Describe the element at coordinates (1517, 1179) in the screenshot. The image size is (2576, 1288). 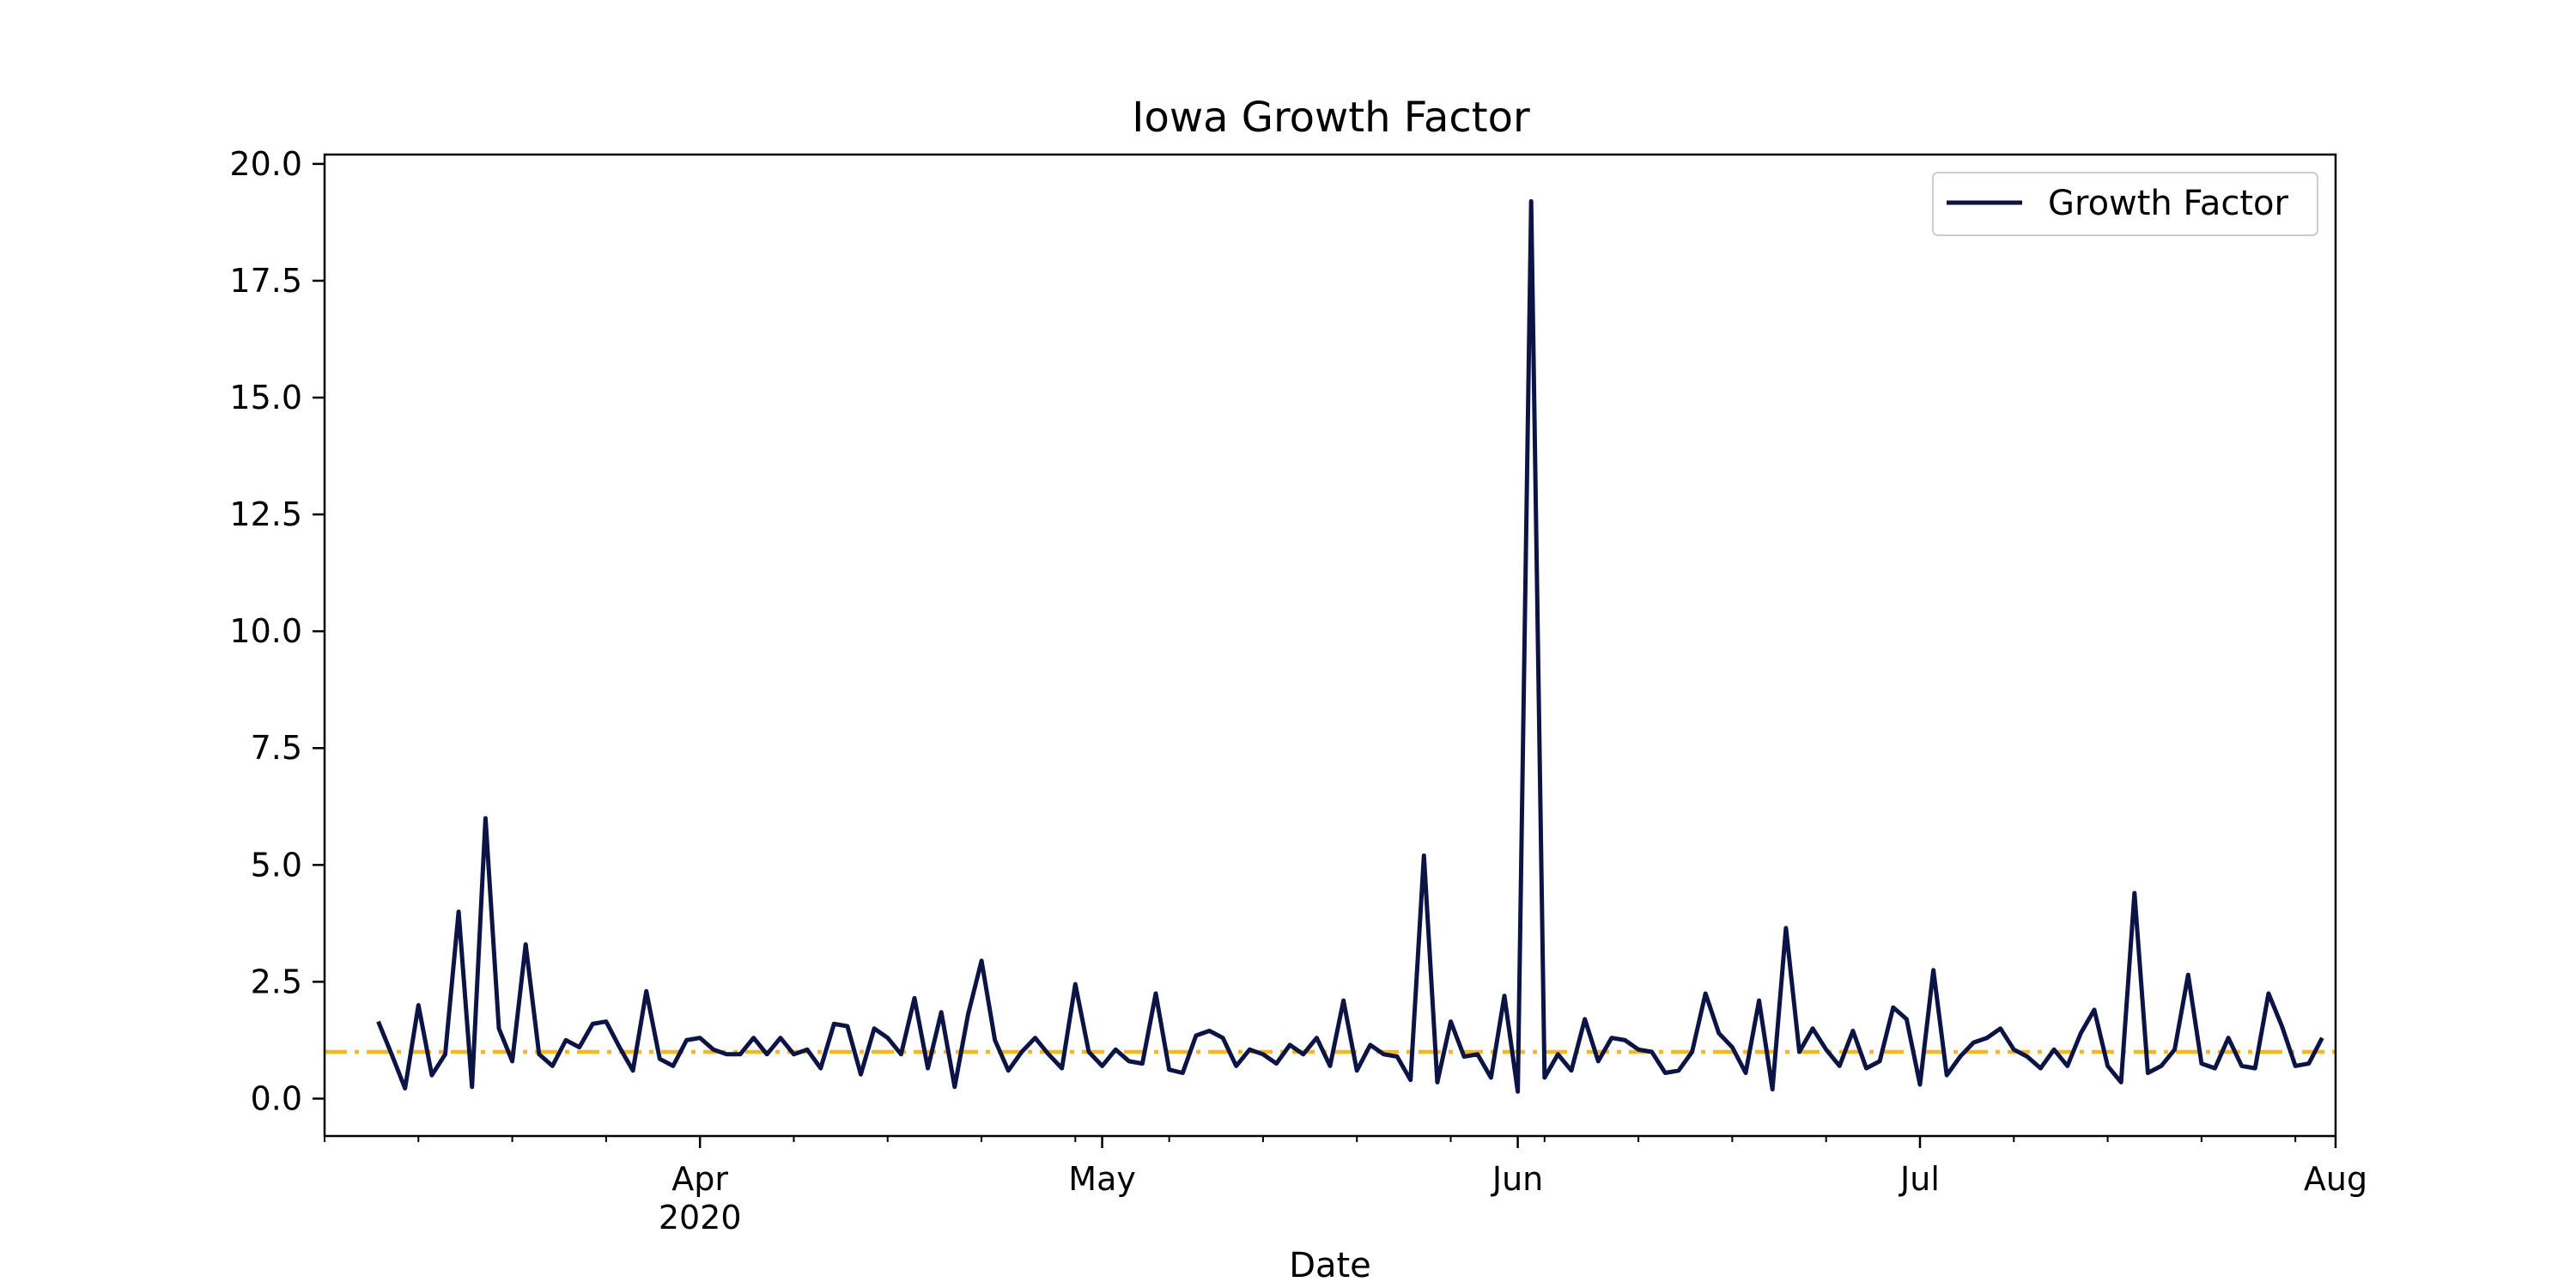
I see `x-tick-label: Jun` at that location.